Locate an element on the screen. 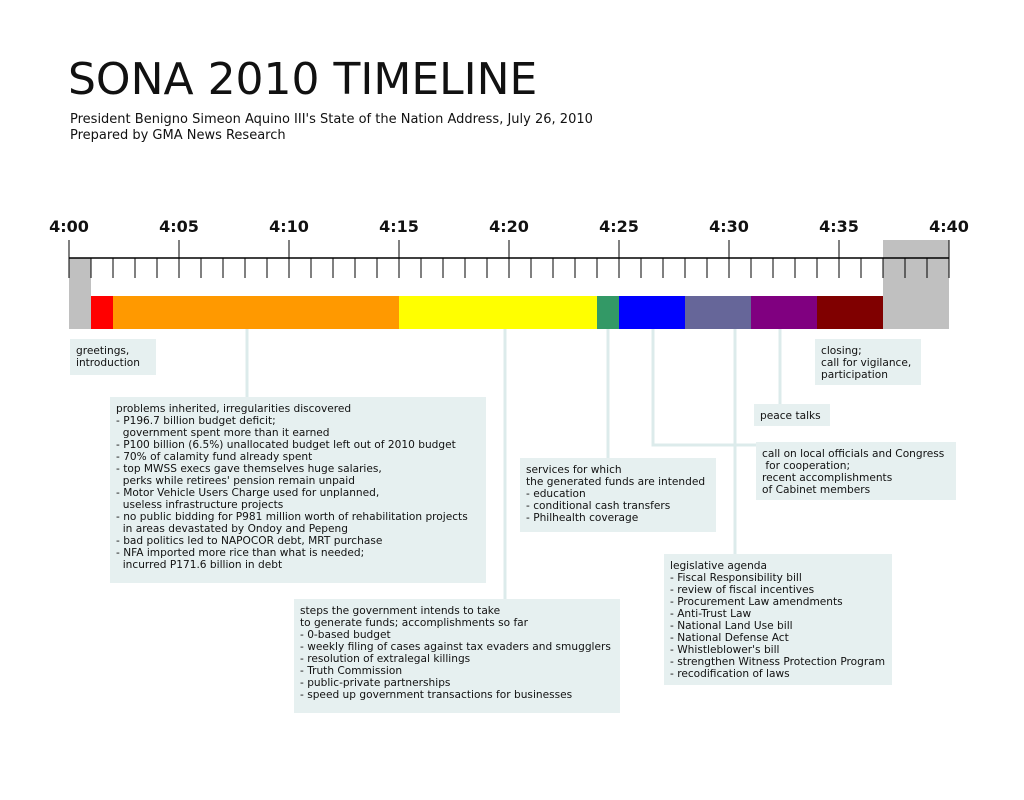 The image size is (1024, 800). annotation-line: - National Land Use bill is located at coordinates (731, 626).